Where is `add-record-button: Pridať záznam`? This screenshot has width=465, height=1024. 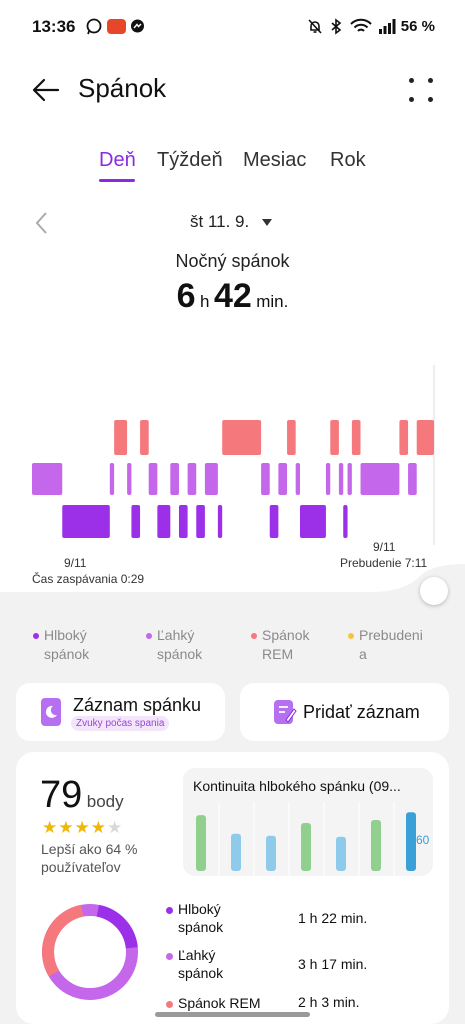
add-record-button: Pridať záznam is located at coordinates (344, 712).